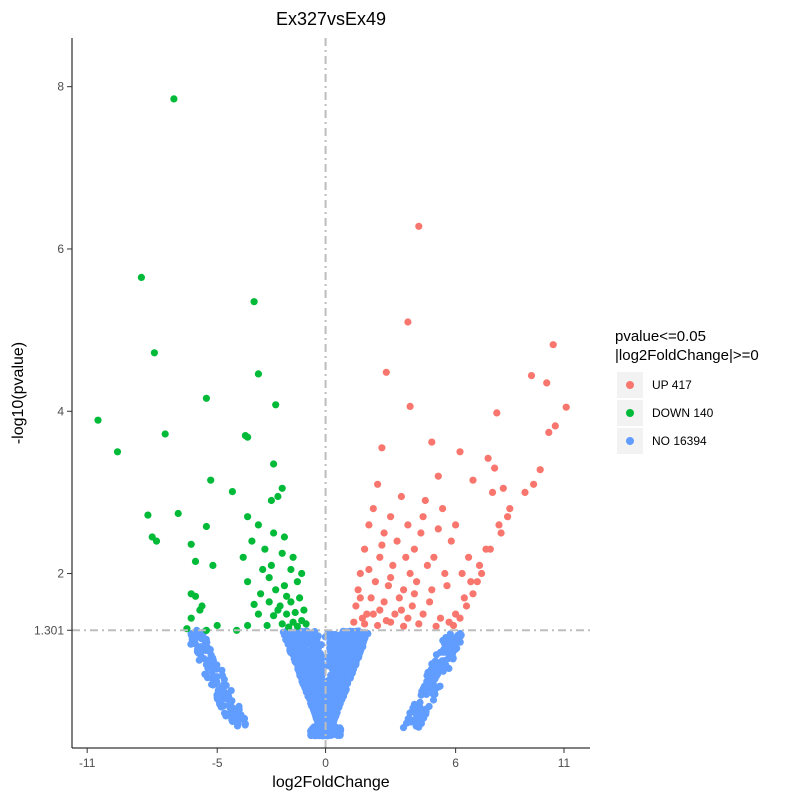 The image size is (800, 800). I want to click on x-tick-label: -5, so click(217, 763).